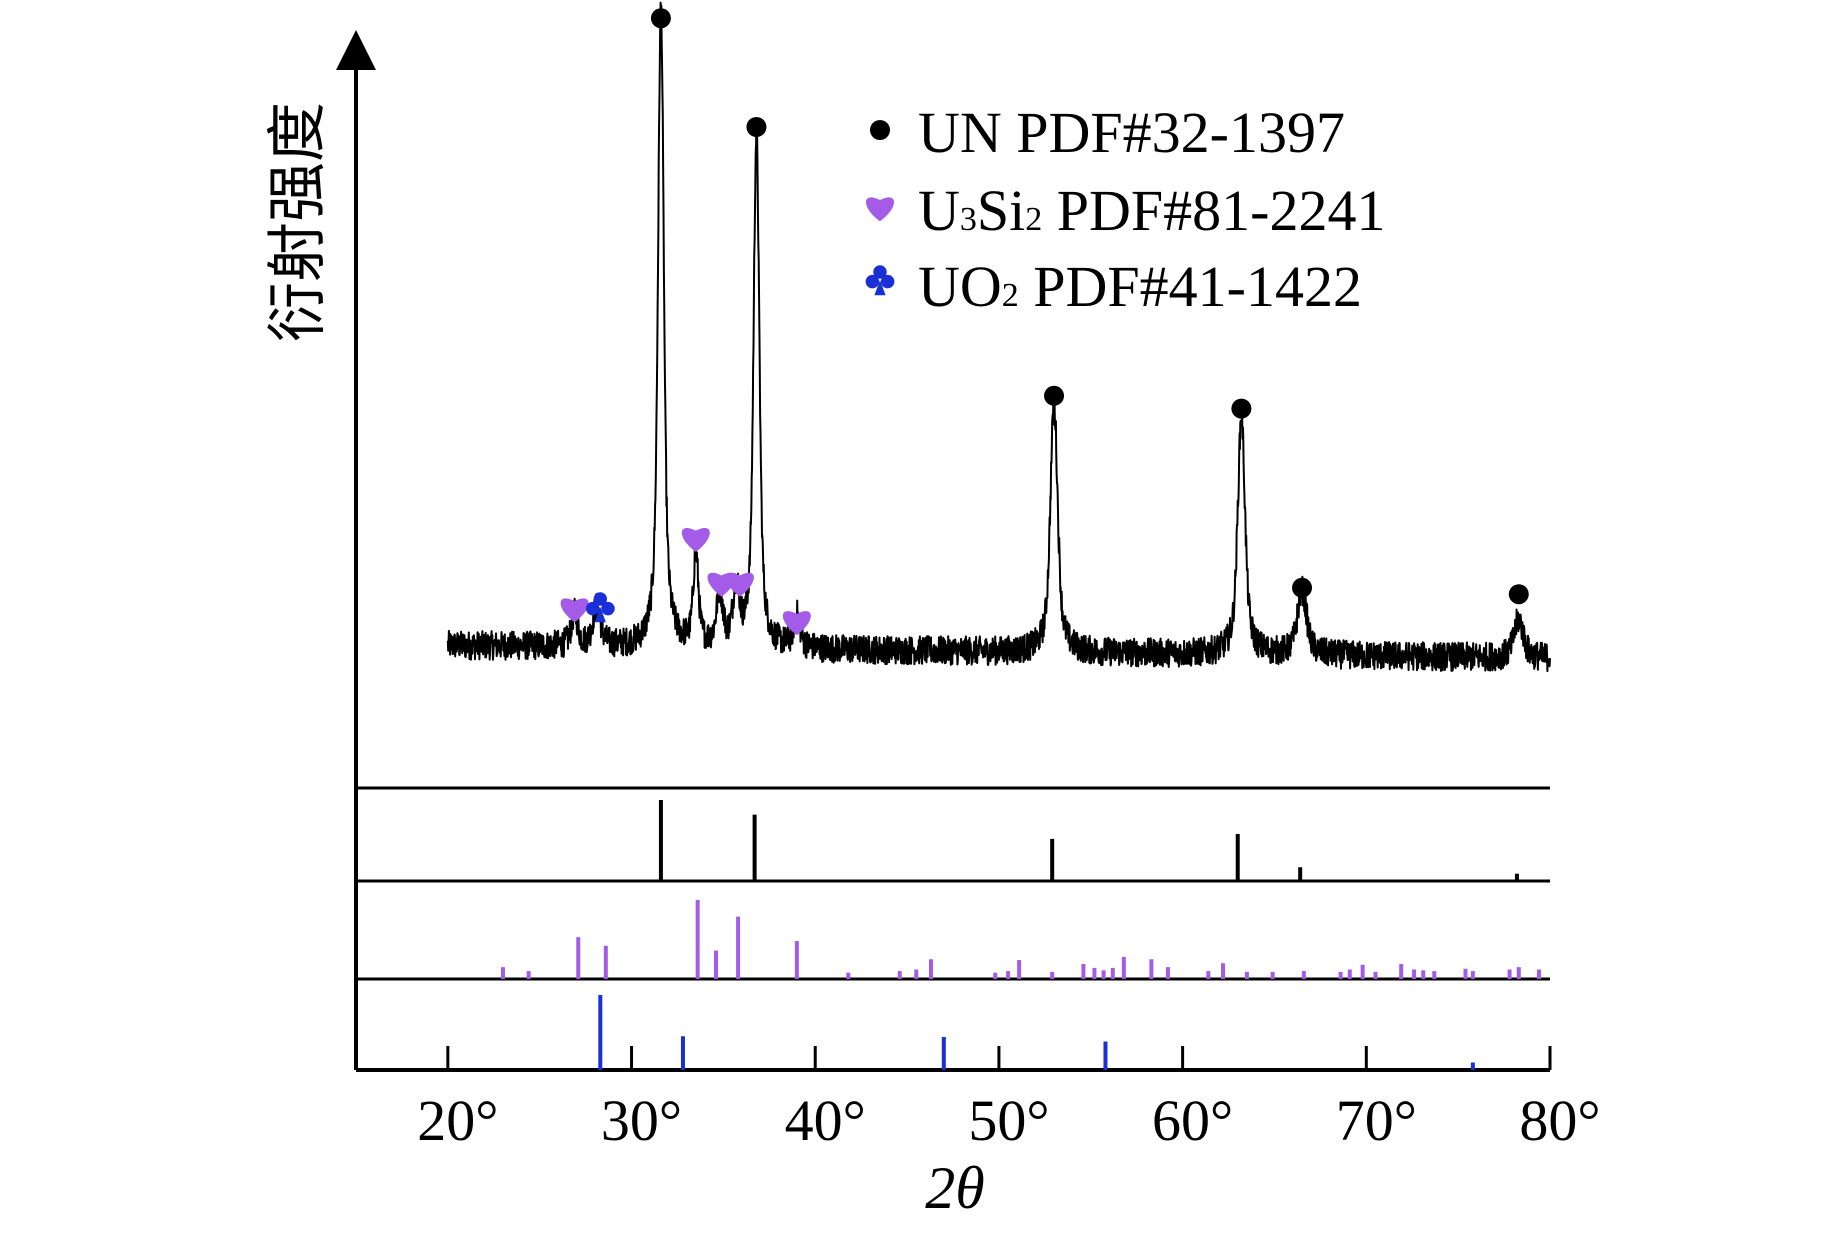 The width and height of the screenshot is (1843, 1233). I want to click on legend-label-part: U, so click(939, 210).